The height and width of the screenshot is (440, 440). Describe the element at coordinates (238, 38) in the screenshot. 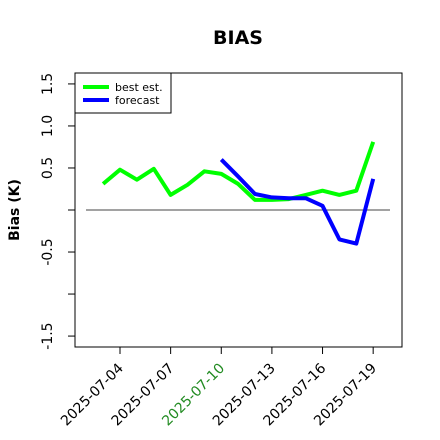

I see `chart-title: BIAS` at that location.